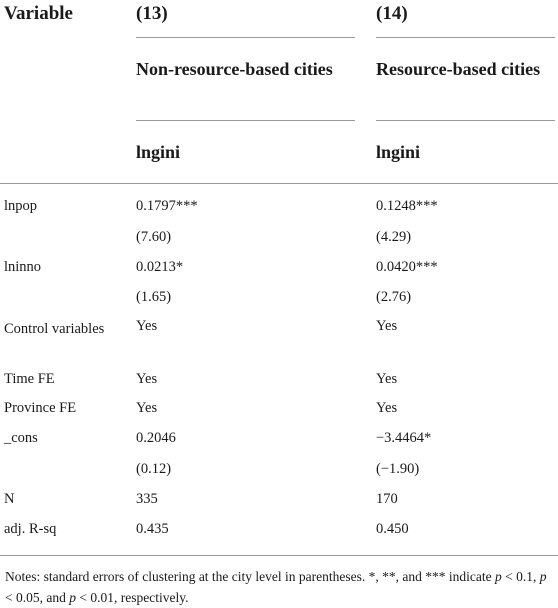  I want to click on header-col13-dependent: lngini, so click(158, 152).